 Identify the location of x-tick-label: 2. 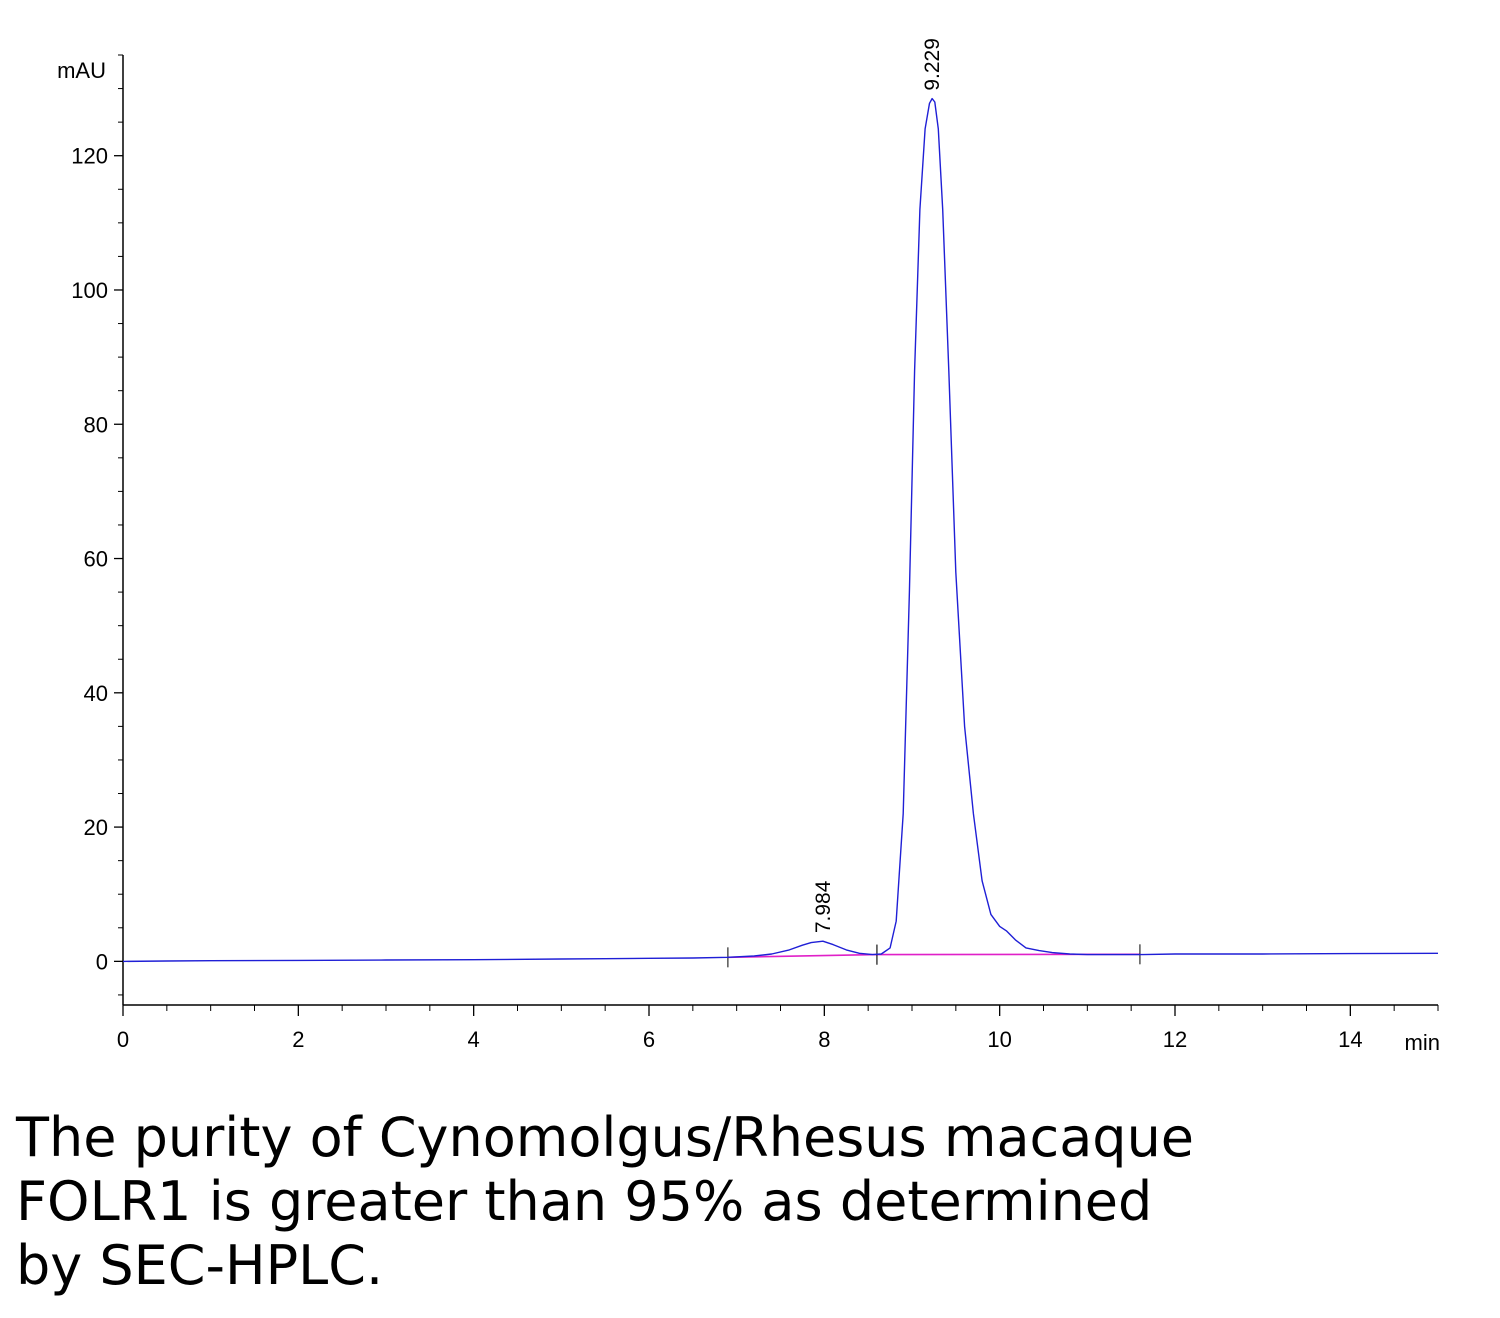
(298, 1039).